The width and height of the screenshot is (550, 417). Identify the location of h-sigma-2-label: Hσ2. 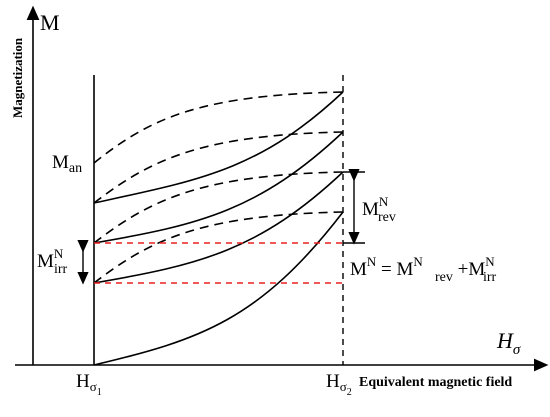
(339, 384).